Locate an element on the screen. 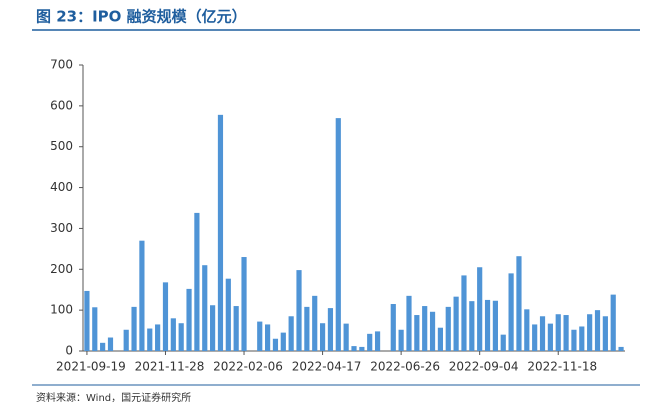 The height and width of the screenshot is (411, 661). y-tick-label: 600 is located at coordinates (61, 105).